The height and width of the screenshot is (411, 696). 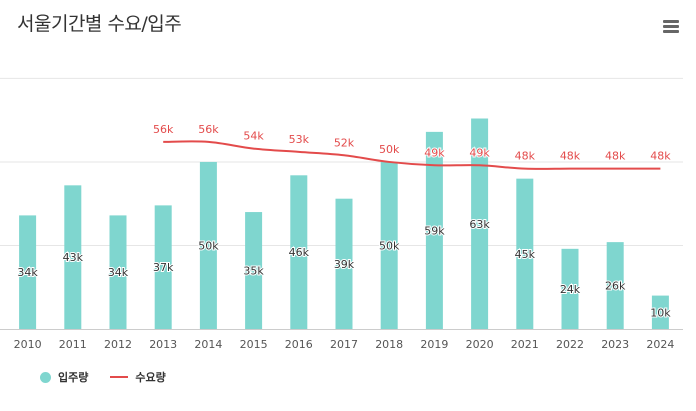 I want to click on supply-value-label: 24k, so click(x=570, y=289).